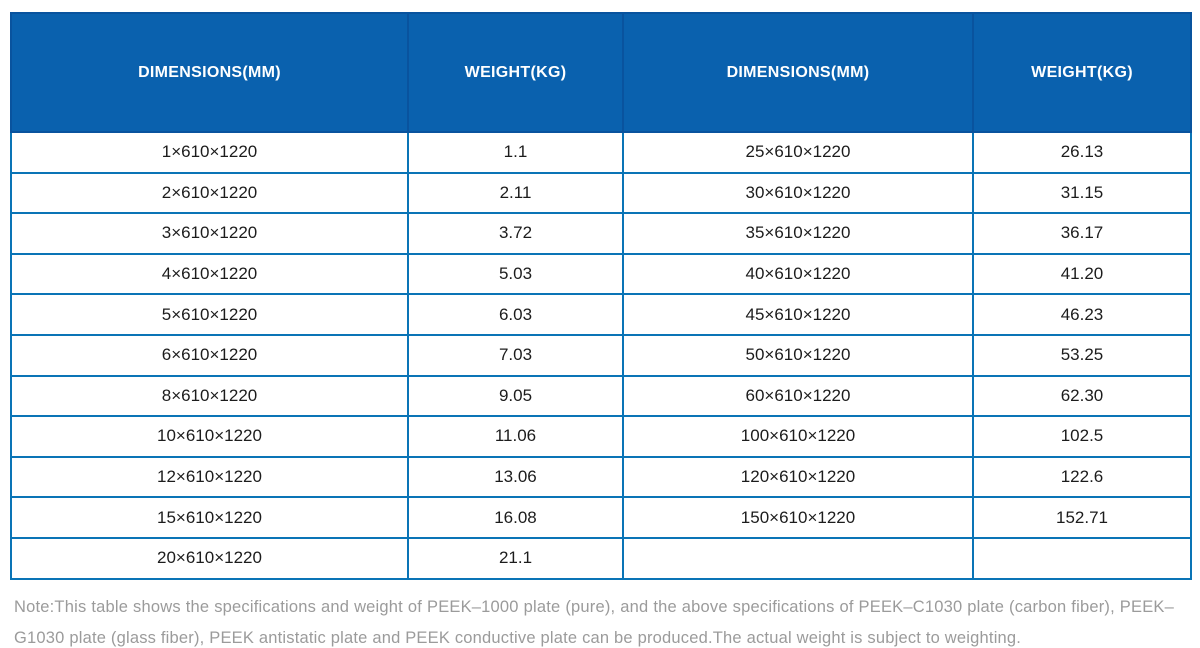 This screenshot has height=648, width=1200. Describe the element at coordinates (515, 152) in the screenshot. I see `weight-cell: 1.1` at that location.